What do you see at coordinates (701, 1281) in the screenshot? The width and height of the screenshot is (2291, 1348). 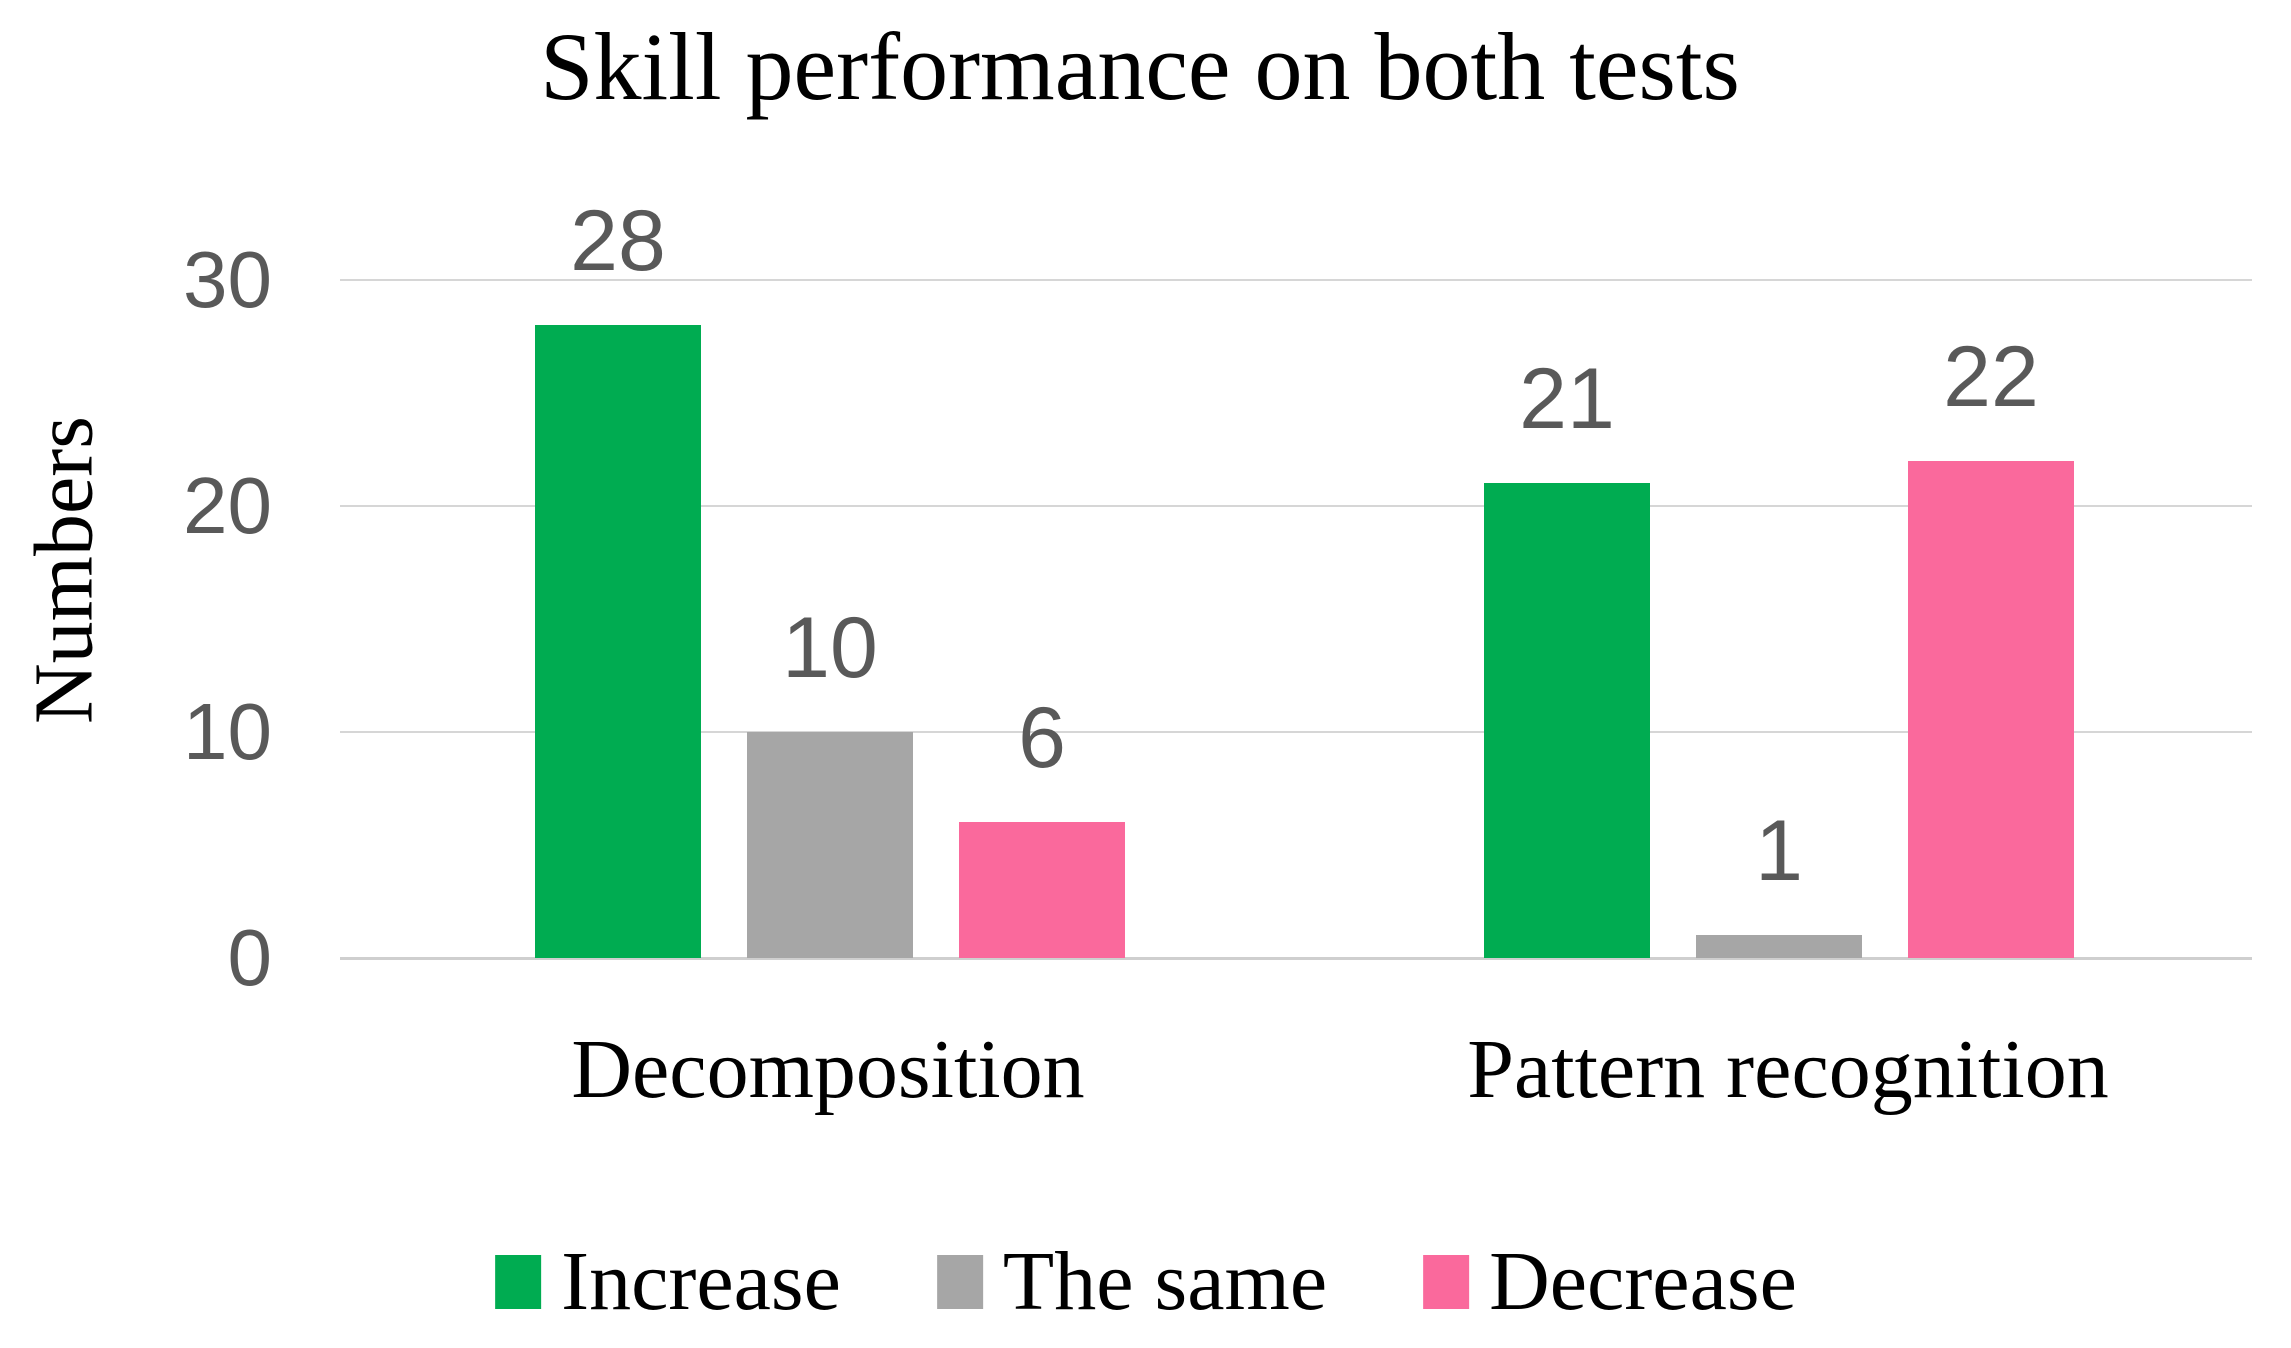 I see `legend-label: Increase` at bounding box center [701, 1281].